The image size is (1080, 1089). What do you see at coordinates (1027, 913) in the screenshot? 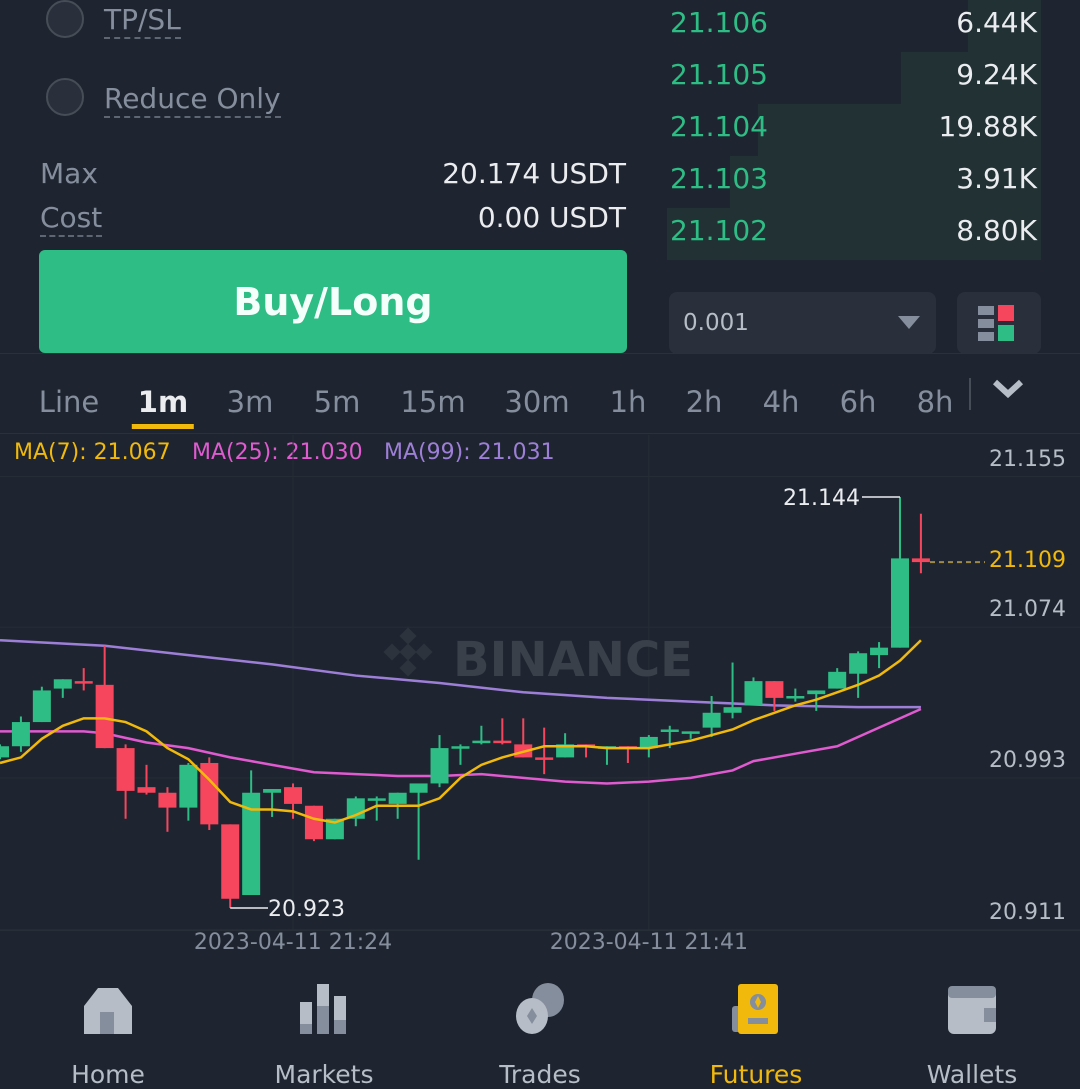
I see `price-tick-label: 20.911` at bounding box center [1027, 913].